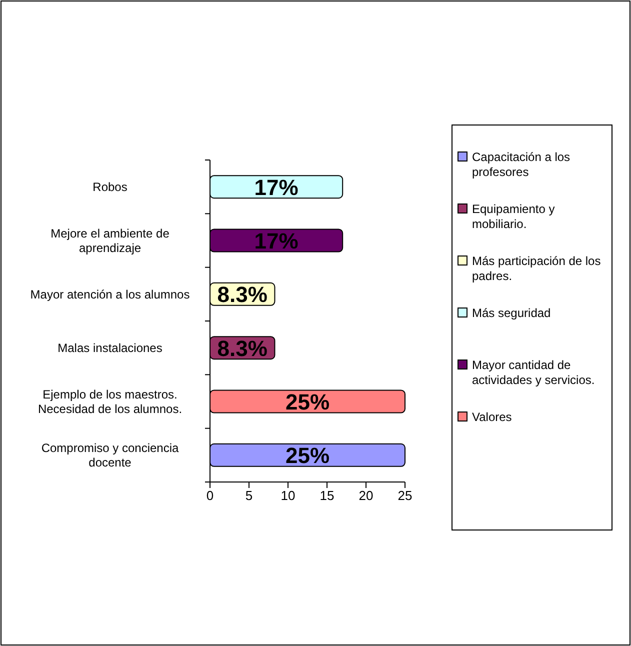 The height and width of the screenshot is (646, 631). What do you see at coordinates (110, 348) in the screenshot?
I see `y-tick-label: Malas instalaciones` at bounding box center [110, 348].